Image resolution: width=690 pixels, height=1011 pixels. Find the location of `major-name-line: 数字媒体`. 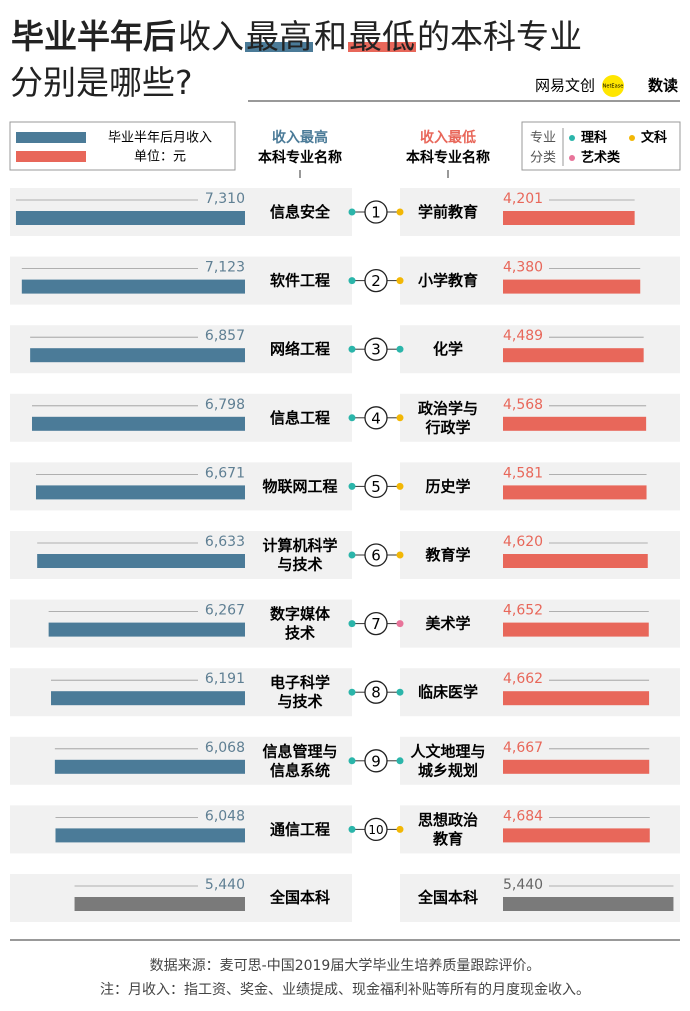

major-name-line: 数字媒体 is located at coordinates (300, 614).